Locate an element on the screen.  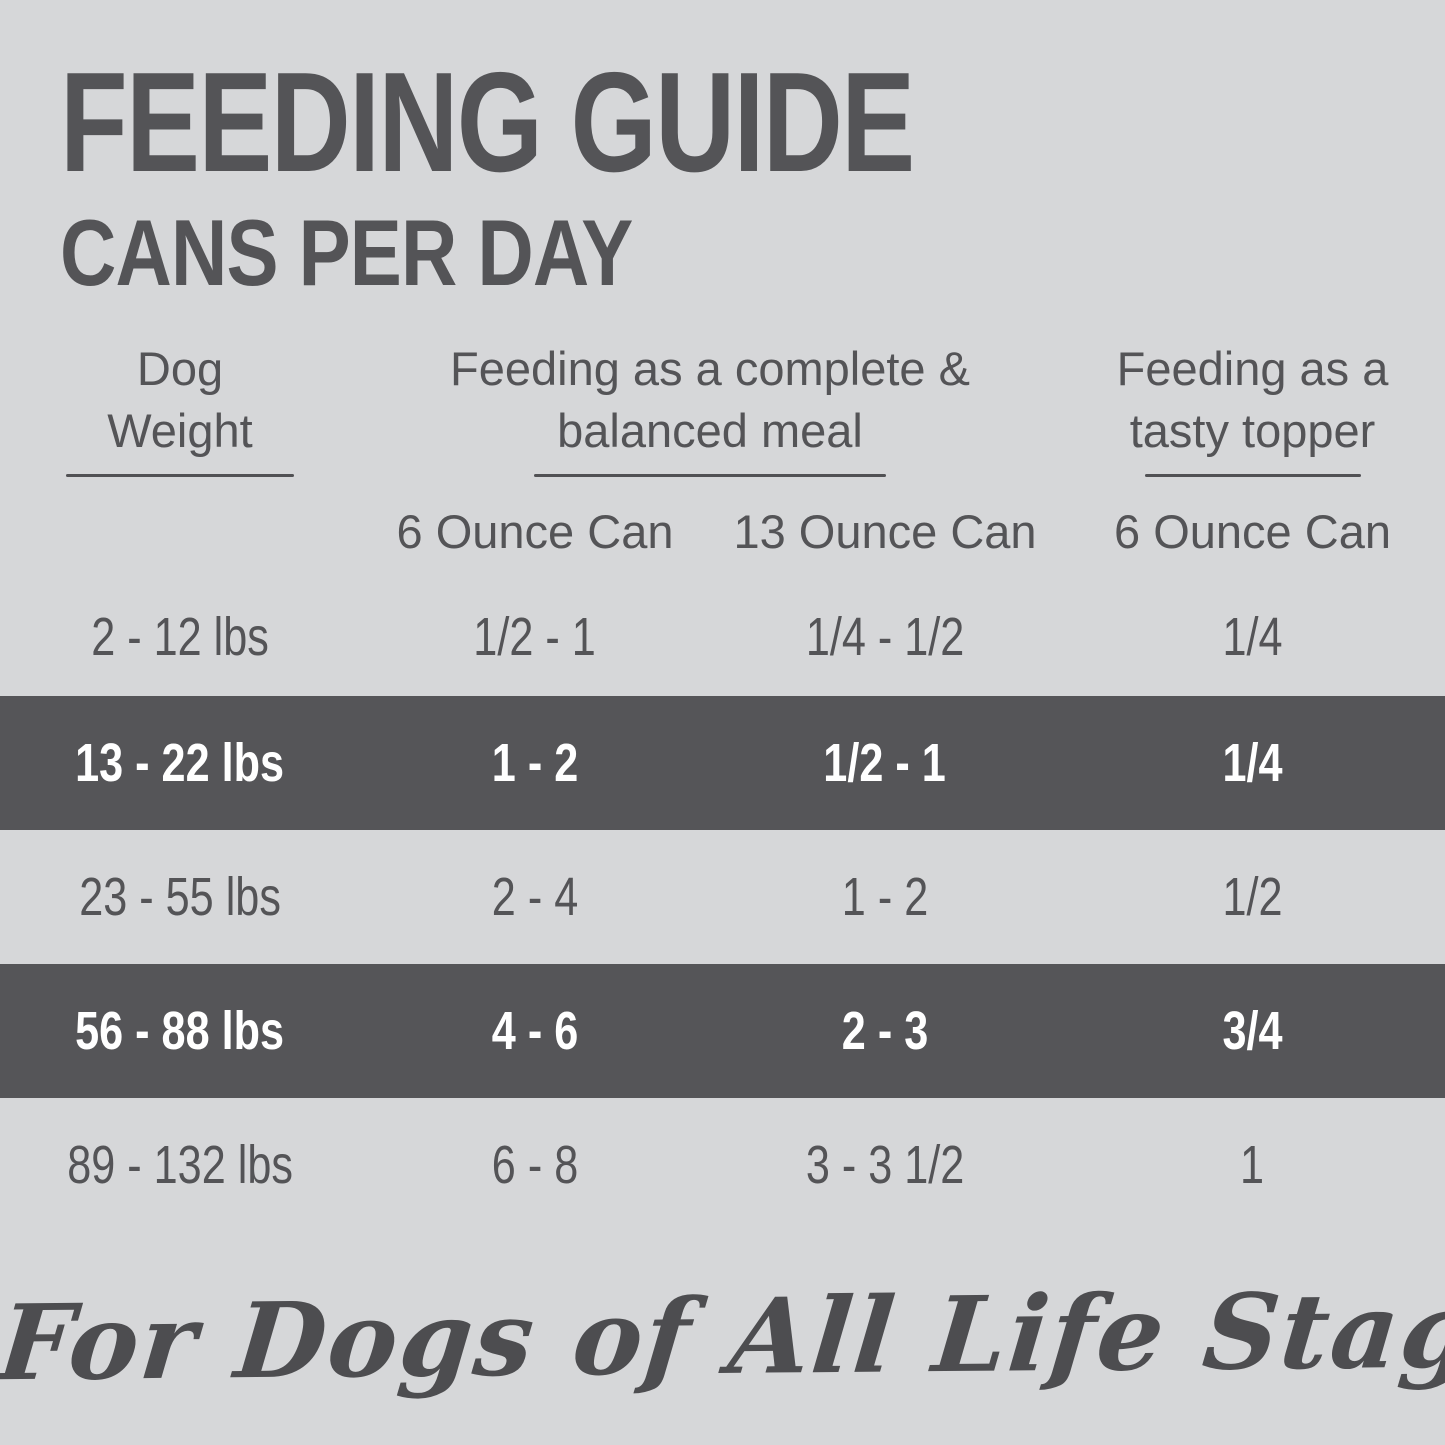
cell-weight: 13 - 22 lbs is located at coordinates (180, 763).